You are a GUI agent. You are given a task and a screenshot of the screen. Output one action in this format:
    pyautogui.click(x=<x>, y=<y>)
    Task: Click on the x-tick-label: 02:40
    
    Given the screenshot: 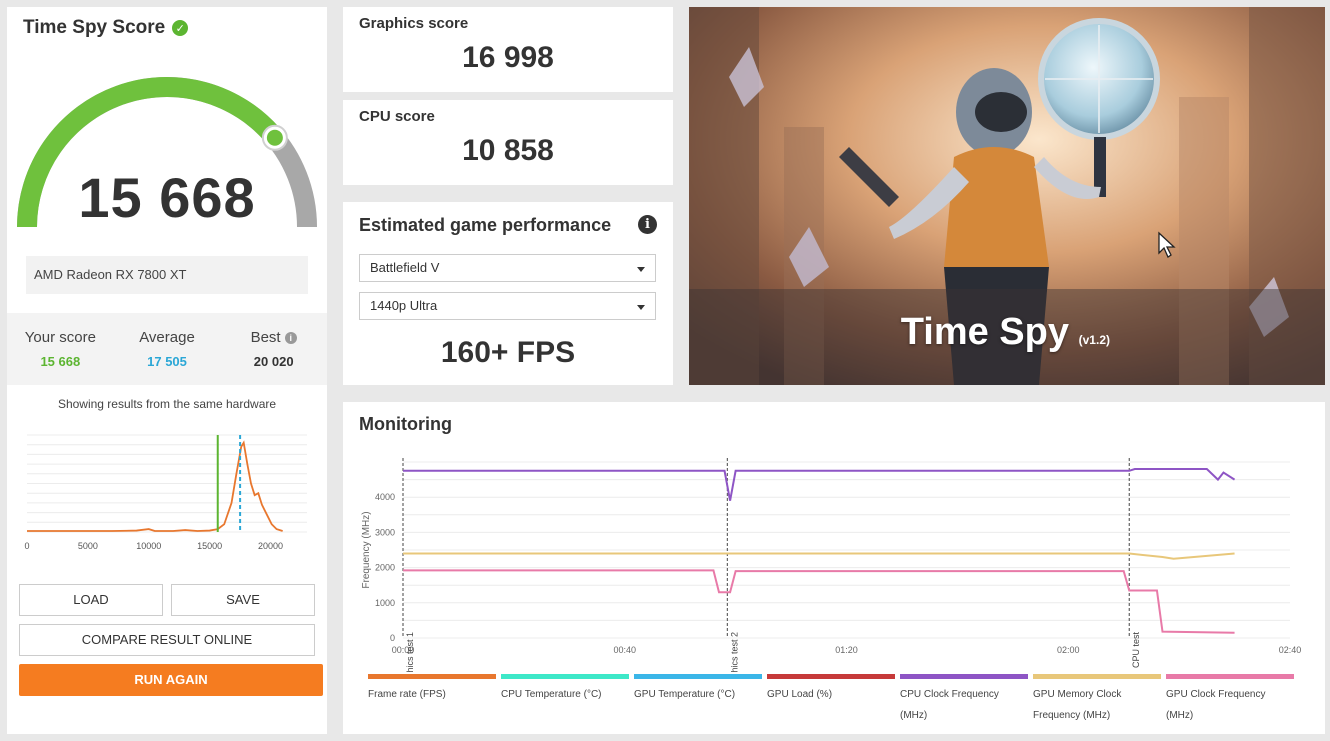 What is the action you would take?
    pyautogui.click(x=1290, y=650)
    